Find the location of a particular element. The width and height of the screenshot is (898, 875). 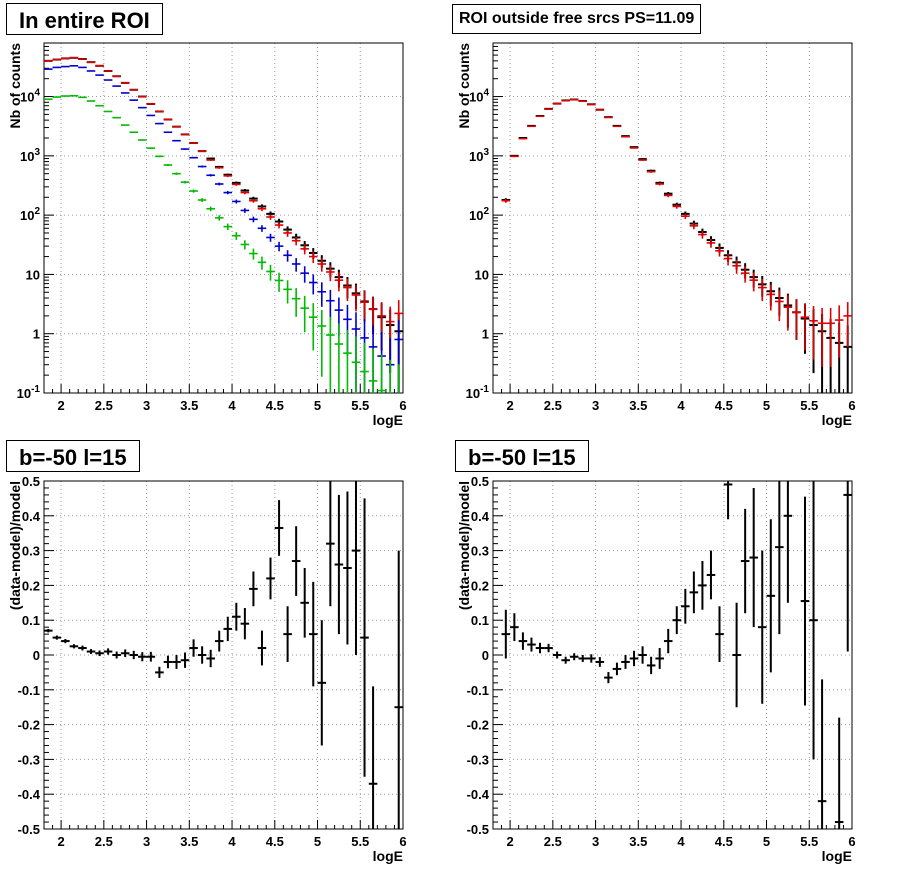

panel-title-bottom-left: b=-50 l=15 is located at coordinates (73, 456).